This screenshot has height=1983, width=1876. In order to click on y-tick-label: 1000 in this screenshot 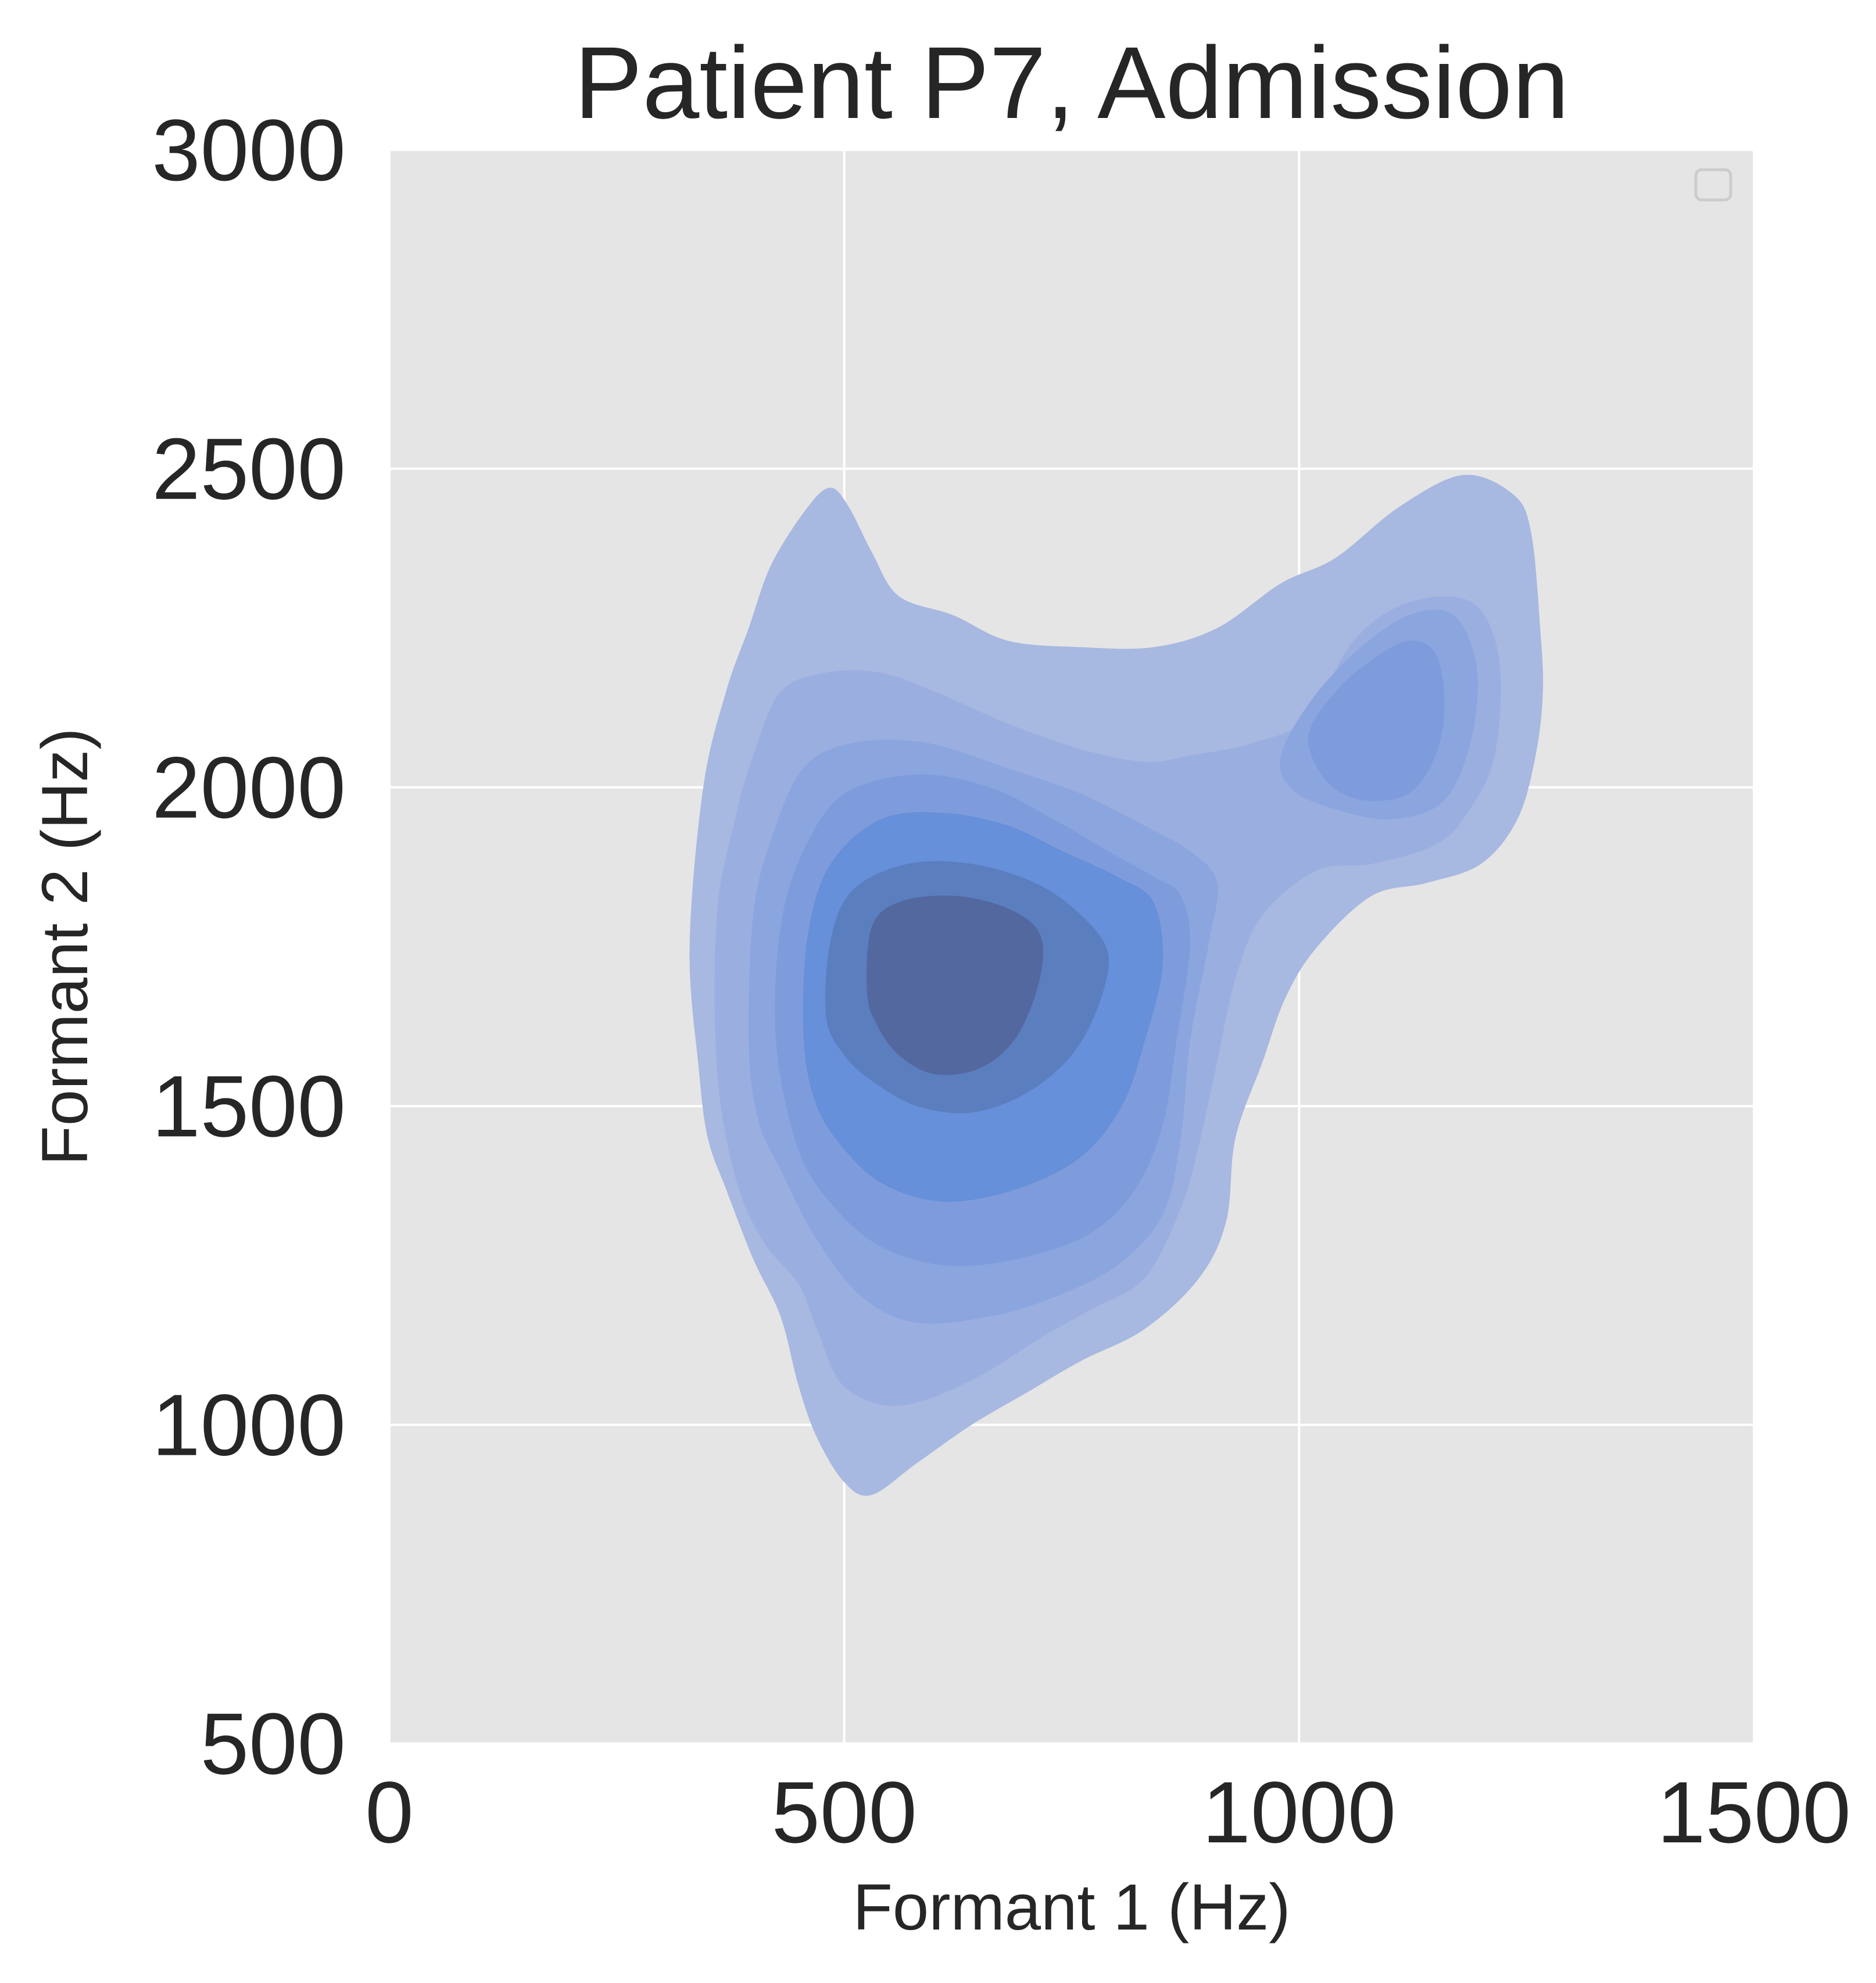, I will do `click(249, 1425)`.